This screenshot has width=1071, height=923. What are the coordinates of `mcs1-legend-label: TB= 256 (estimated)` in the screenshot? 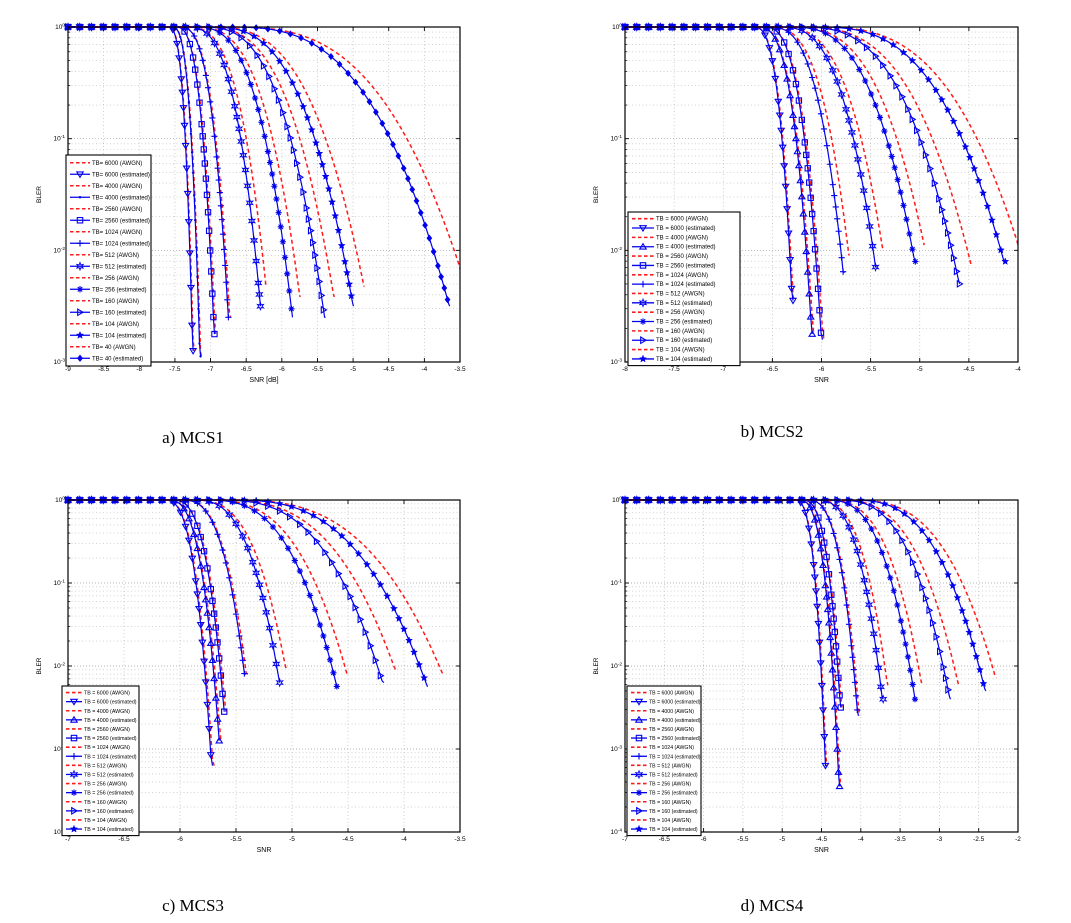 It's located at (119, 290).